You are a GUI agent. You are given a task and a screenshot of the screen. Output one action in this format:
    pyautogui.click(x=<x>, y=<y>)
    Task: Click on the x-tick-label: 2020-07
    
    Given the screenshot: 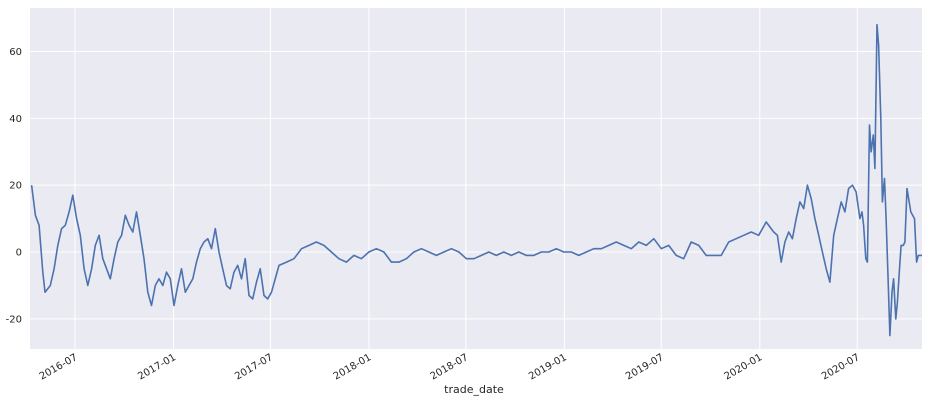 What is the action you would take?
    pyautogui.click(x=841, y=367)
    